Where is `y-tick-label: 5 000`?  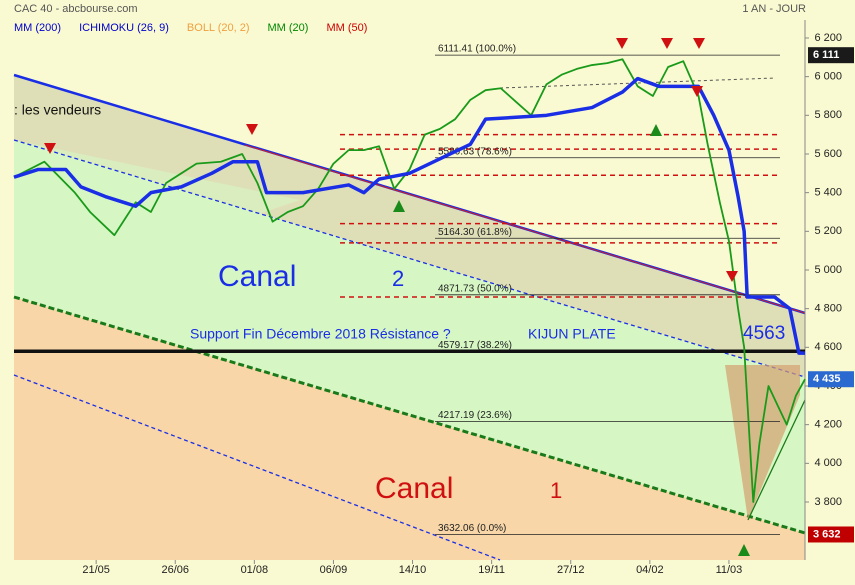
y-tick-label: 5 000 is located at coordinates (828, 270).